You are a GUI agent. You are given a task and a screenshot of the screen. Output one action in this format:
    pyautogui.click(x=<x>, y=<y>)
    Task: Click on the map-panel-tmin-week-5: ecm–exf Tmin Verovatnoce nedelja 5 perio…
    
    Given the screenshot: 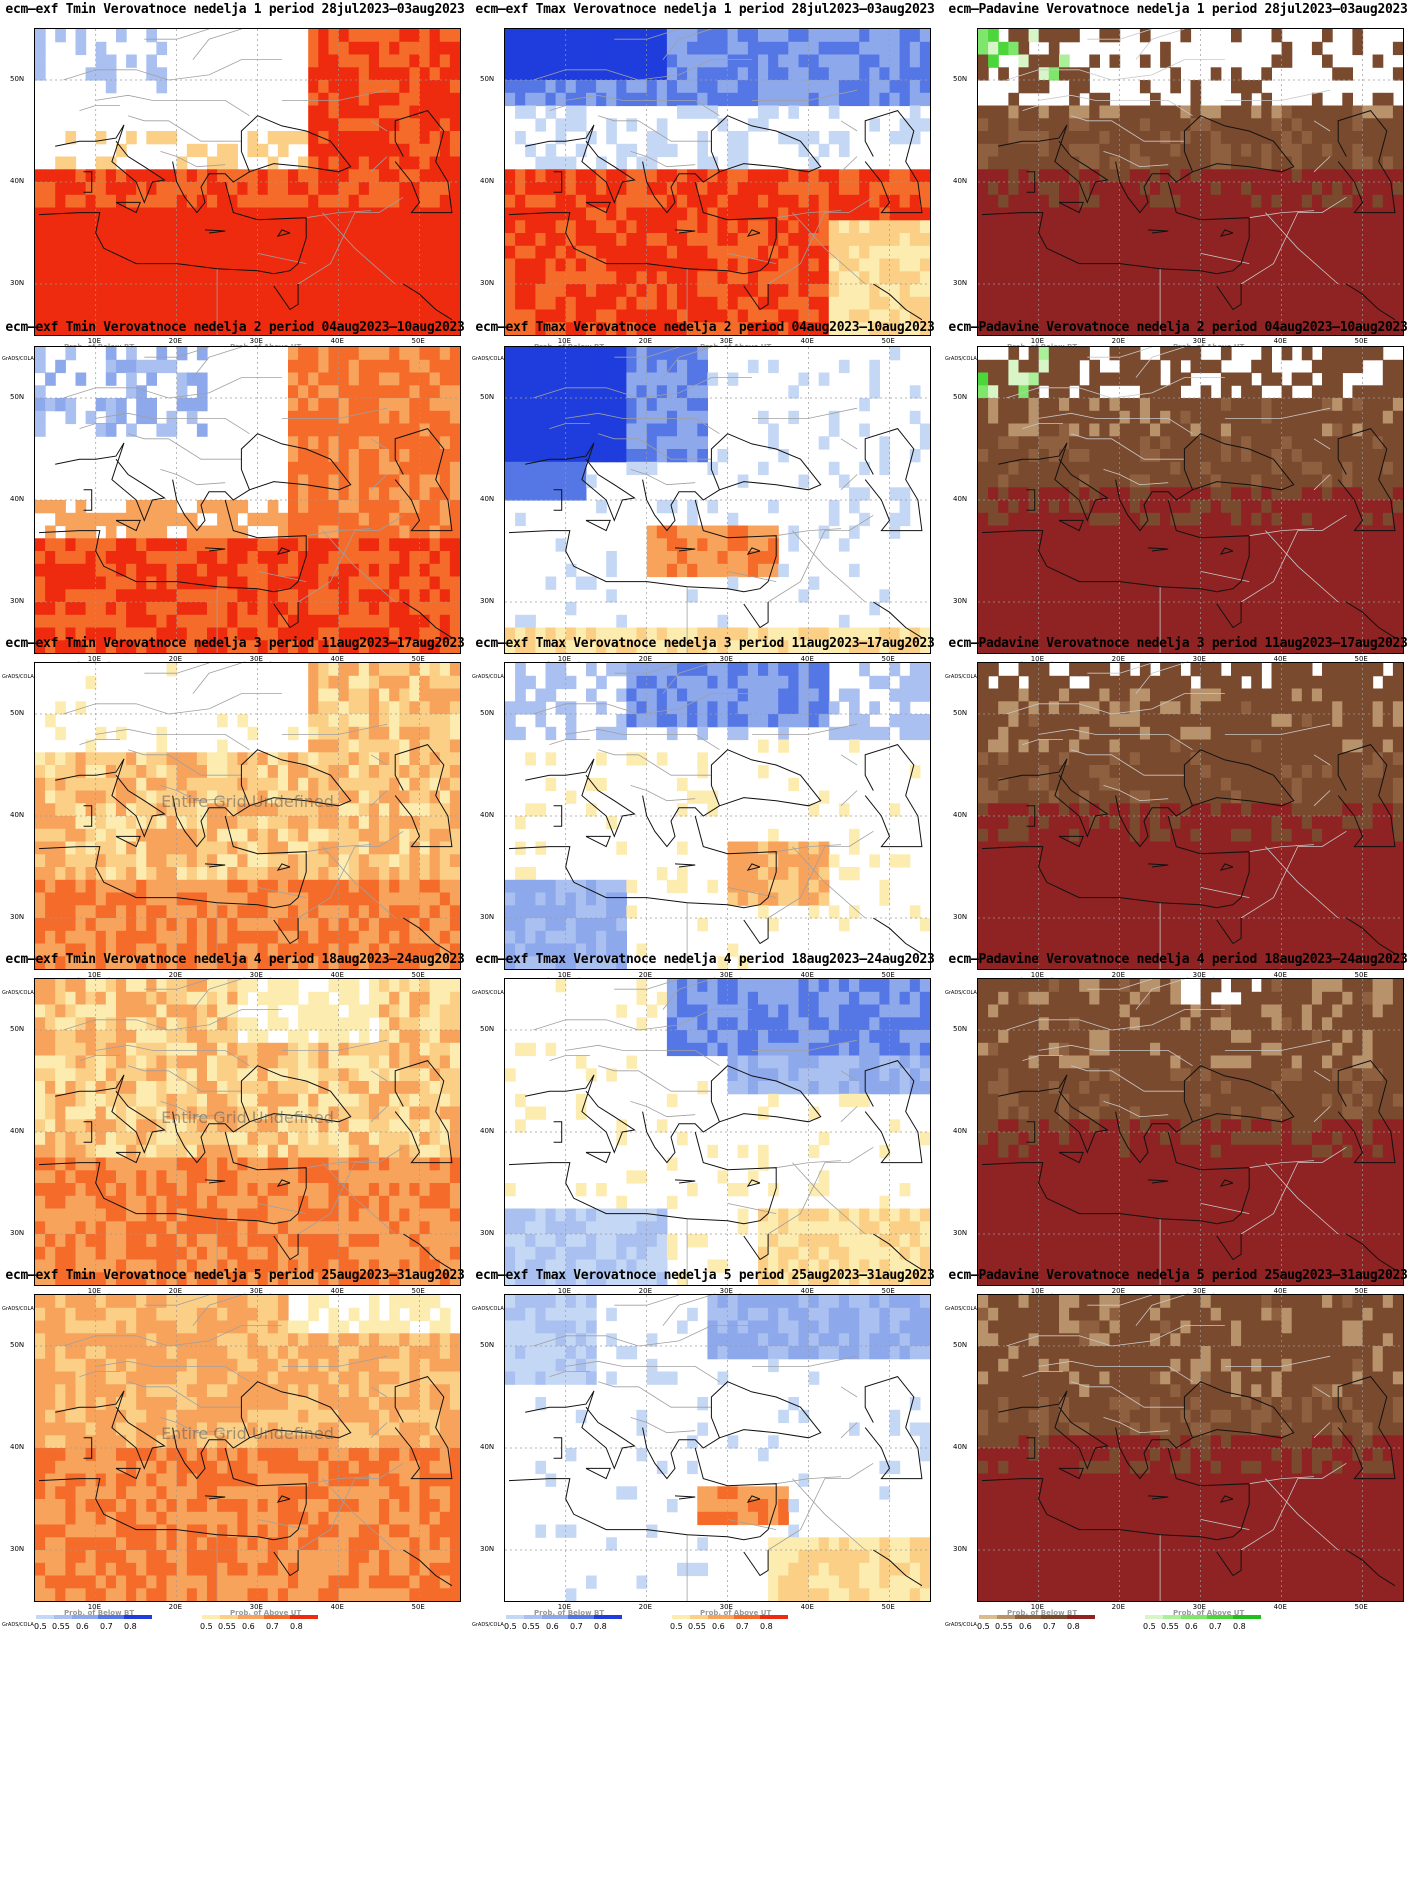 What is the action you would take?
    pyautogui.click(x=235, y=1455)
    